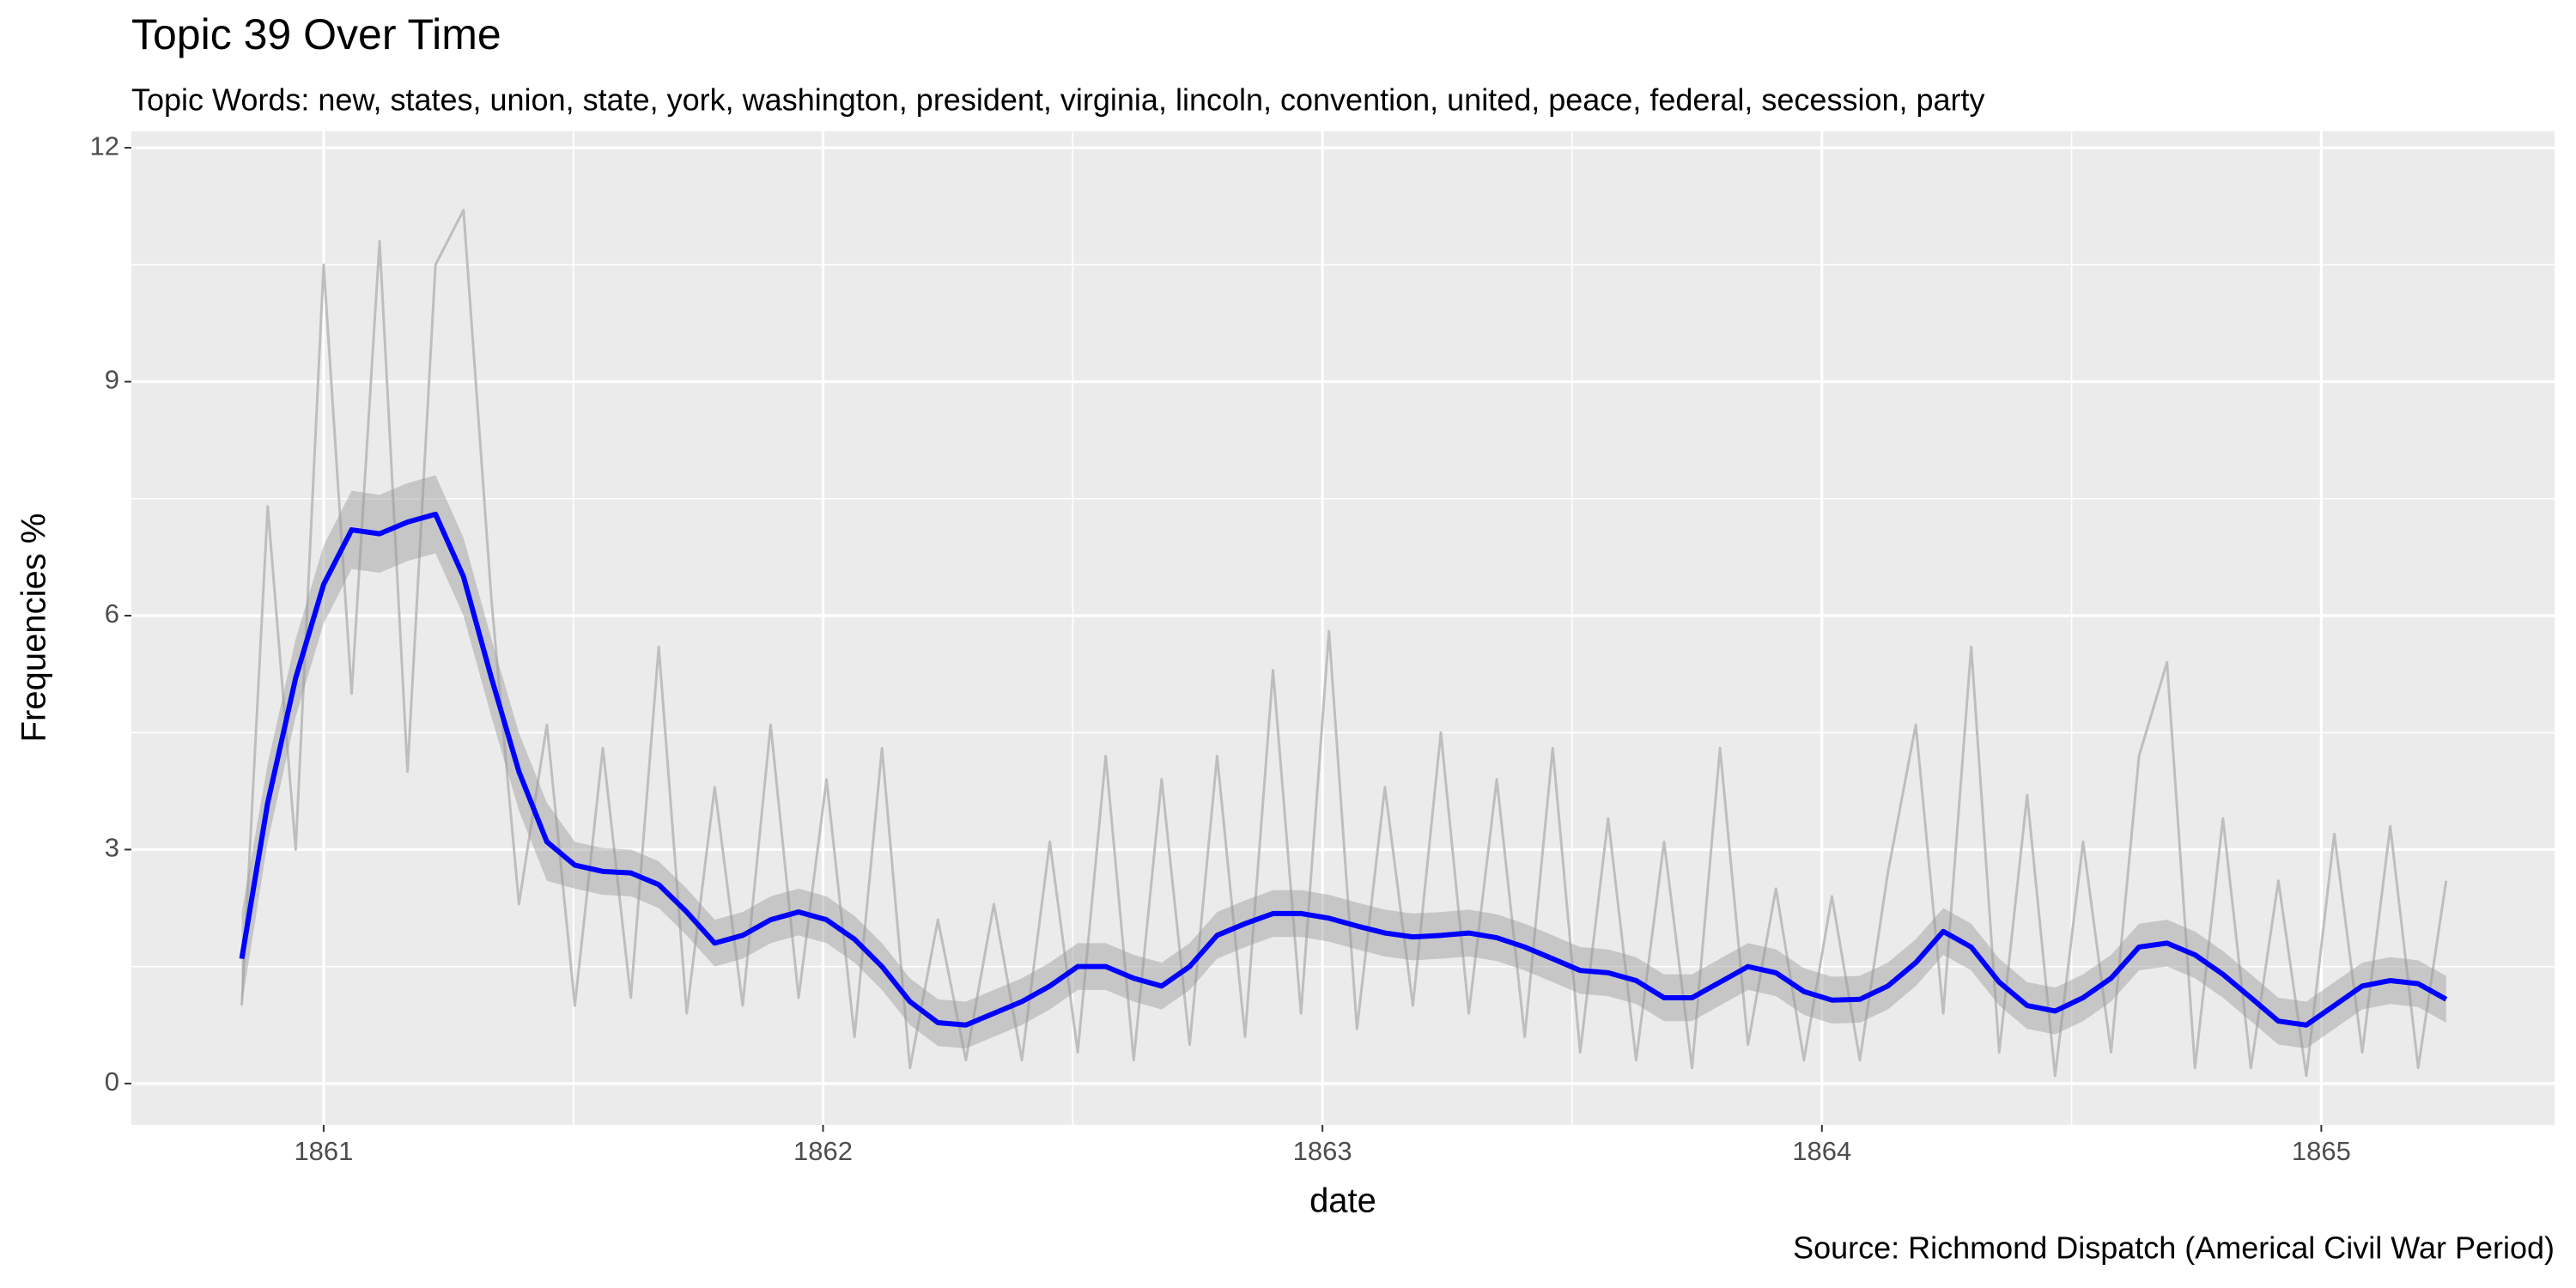 The image size is (2576, 1288). What do you see at coordinates (1821, 1151) in the screenshot?
I see `x-tick-label: 1864` at bounding box center [1821, 1151].